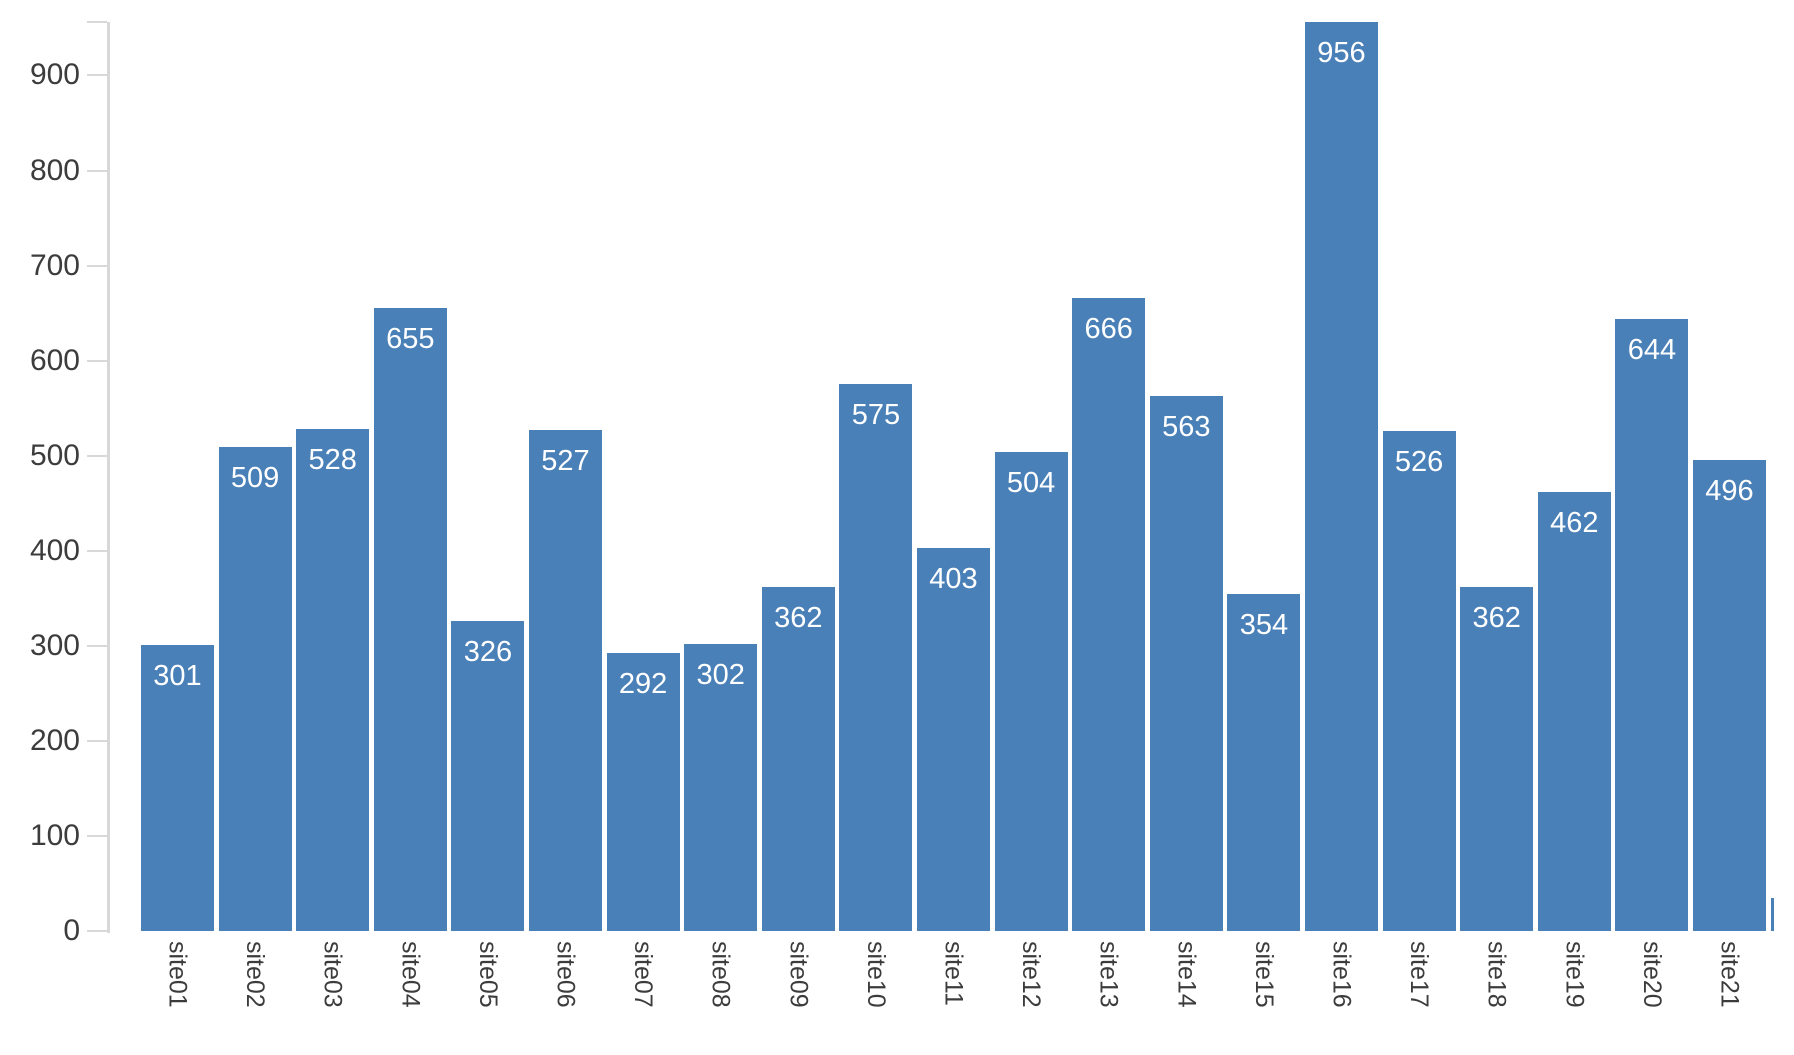 This screenshot has height=1055, width=1794. I want to click on bar-value-label: 354, so click(1264, 625).